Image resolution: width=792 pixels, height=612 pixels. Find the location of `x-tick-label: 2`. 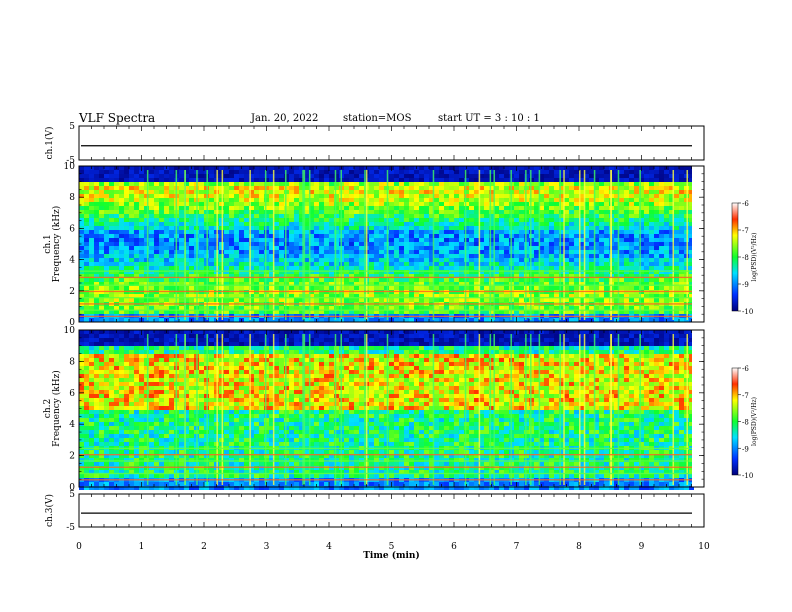

x-tick-label: 2 is located at coordinates (204, 547).